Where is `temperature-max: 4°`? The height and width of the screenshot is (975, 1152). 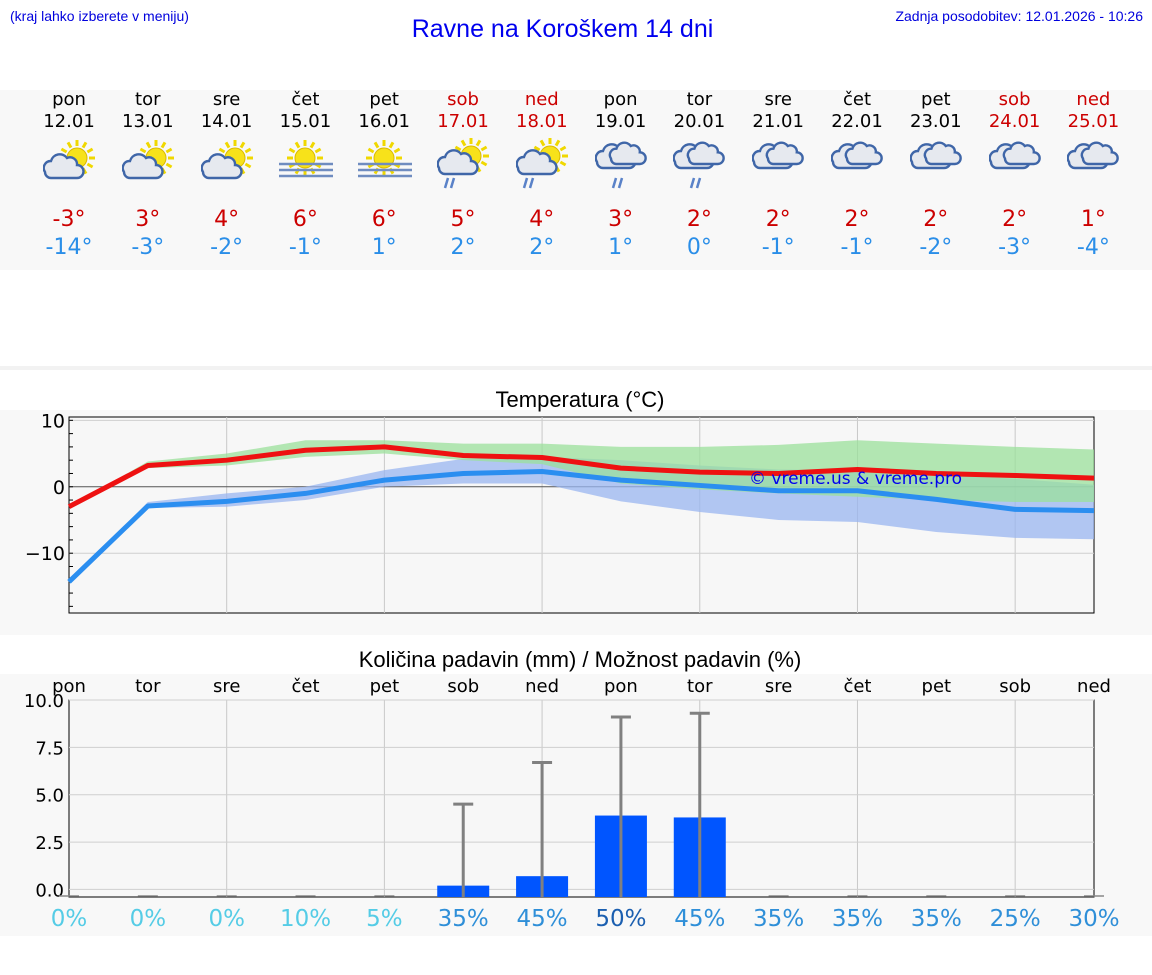 temperature-max: 4° is located at coordinates (542, 219).